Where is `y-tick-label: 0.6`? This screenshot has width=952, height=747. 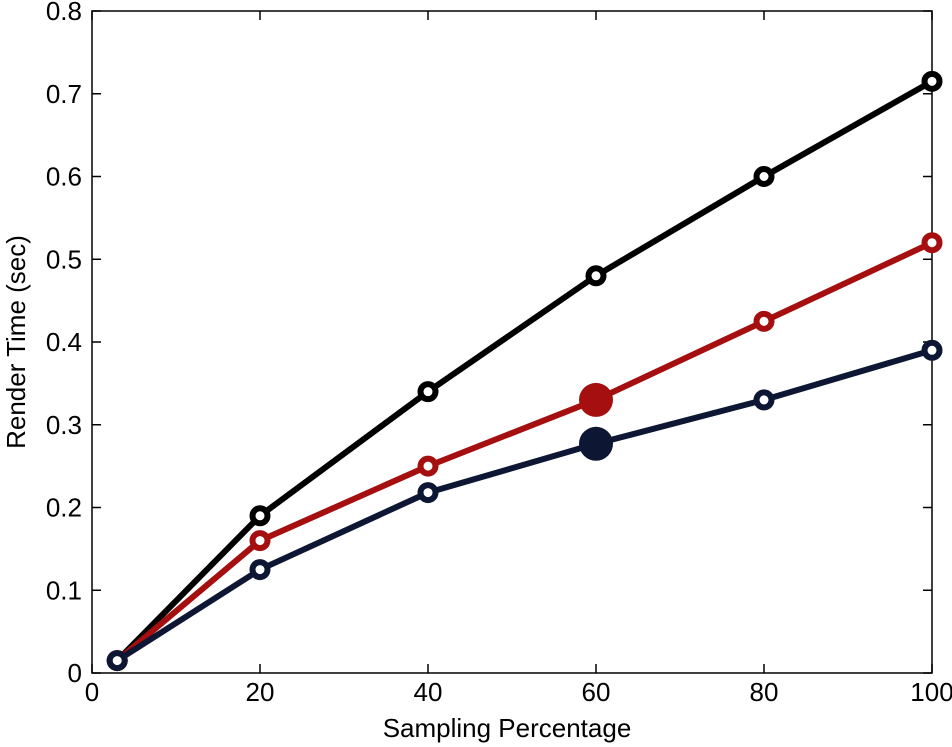 y-tick-label: 0.6 is located at coordinates (64, 177).